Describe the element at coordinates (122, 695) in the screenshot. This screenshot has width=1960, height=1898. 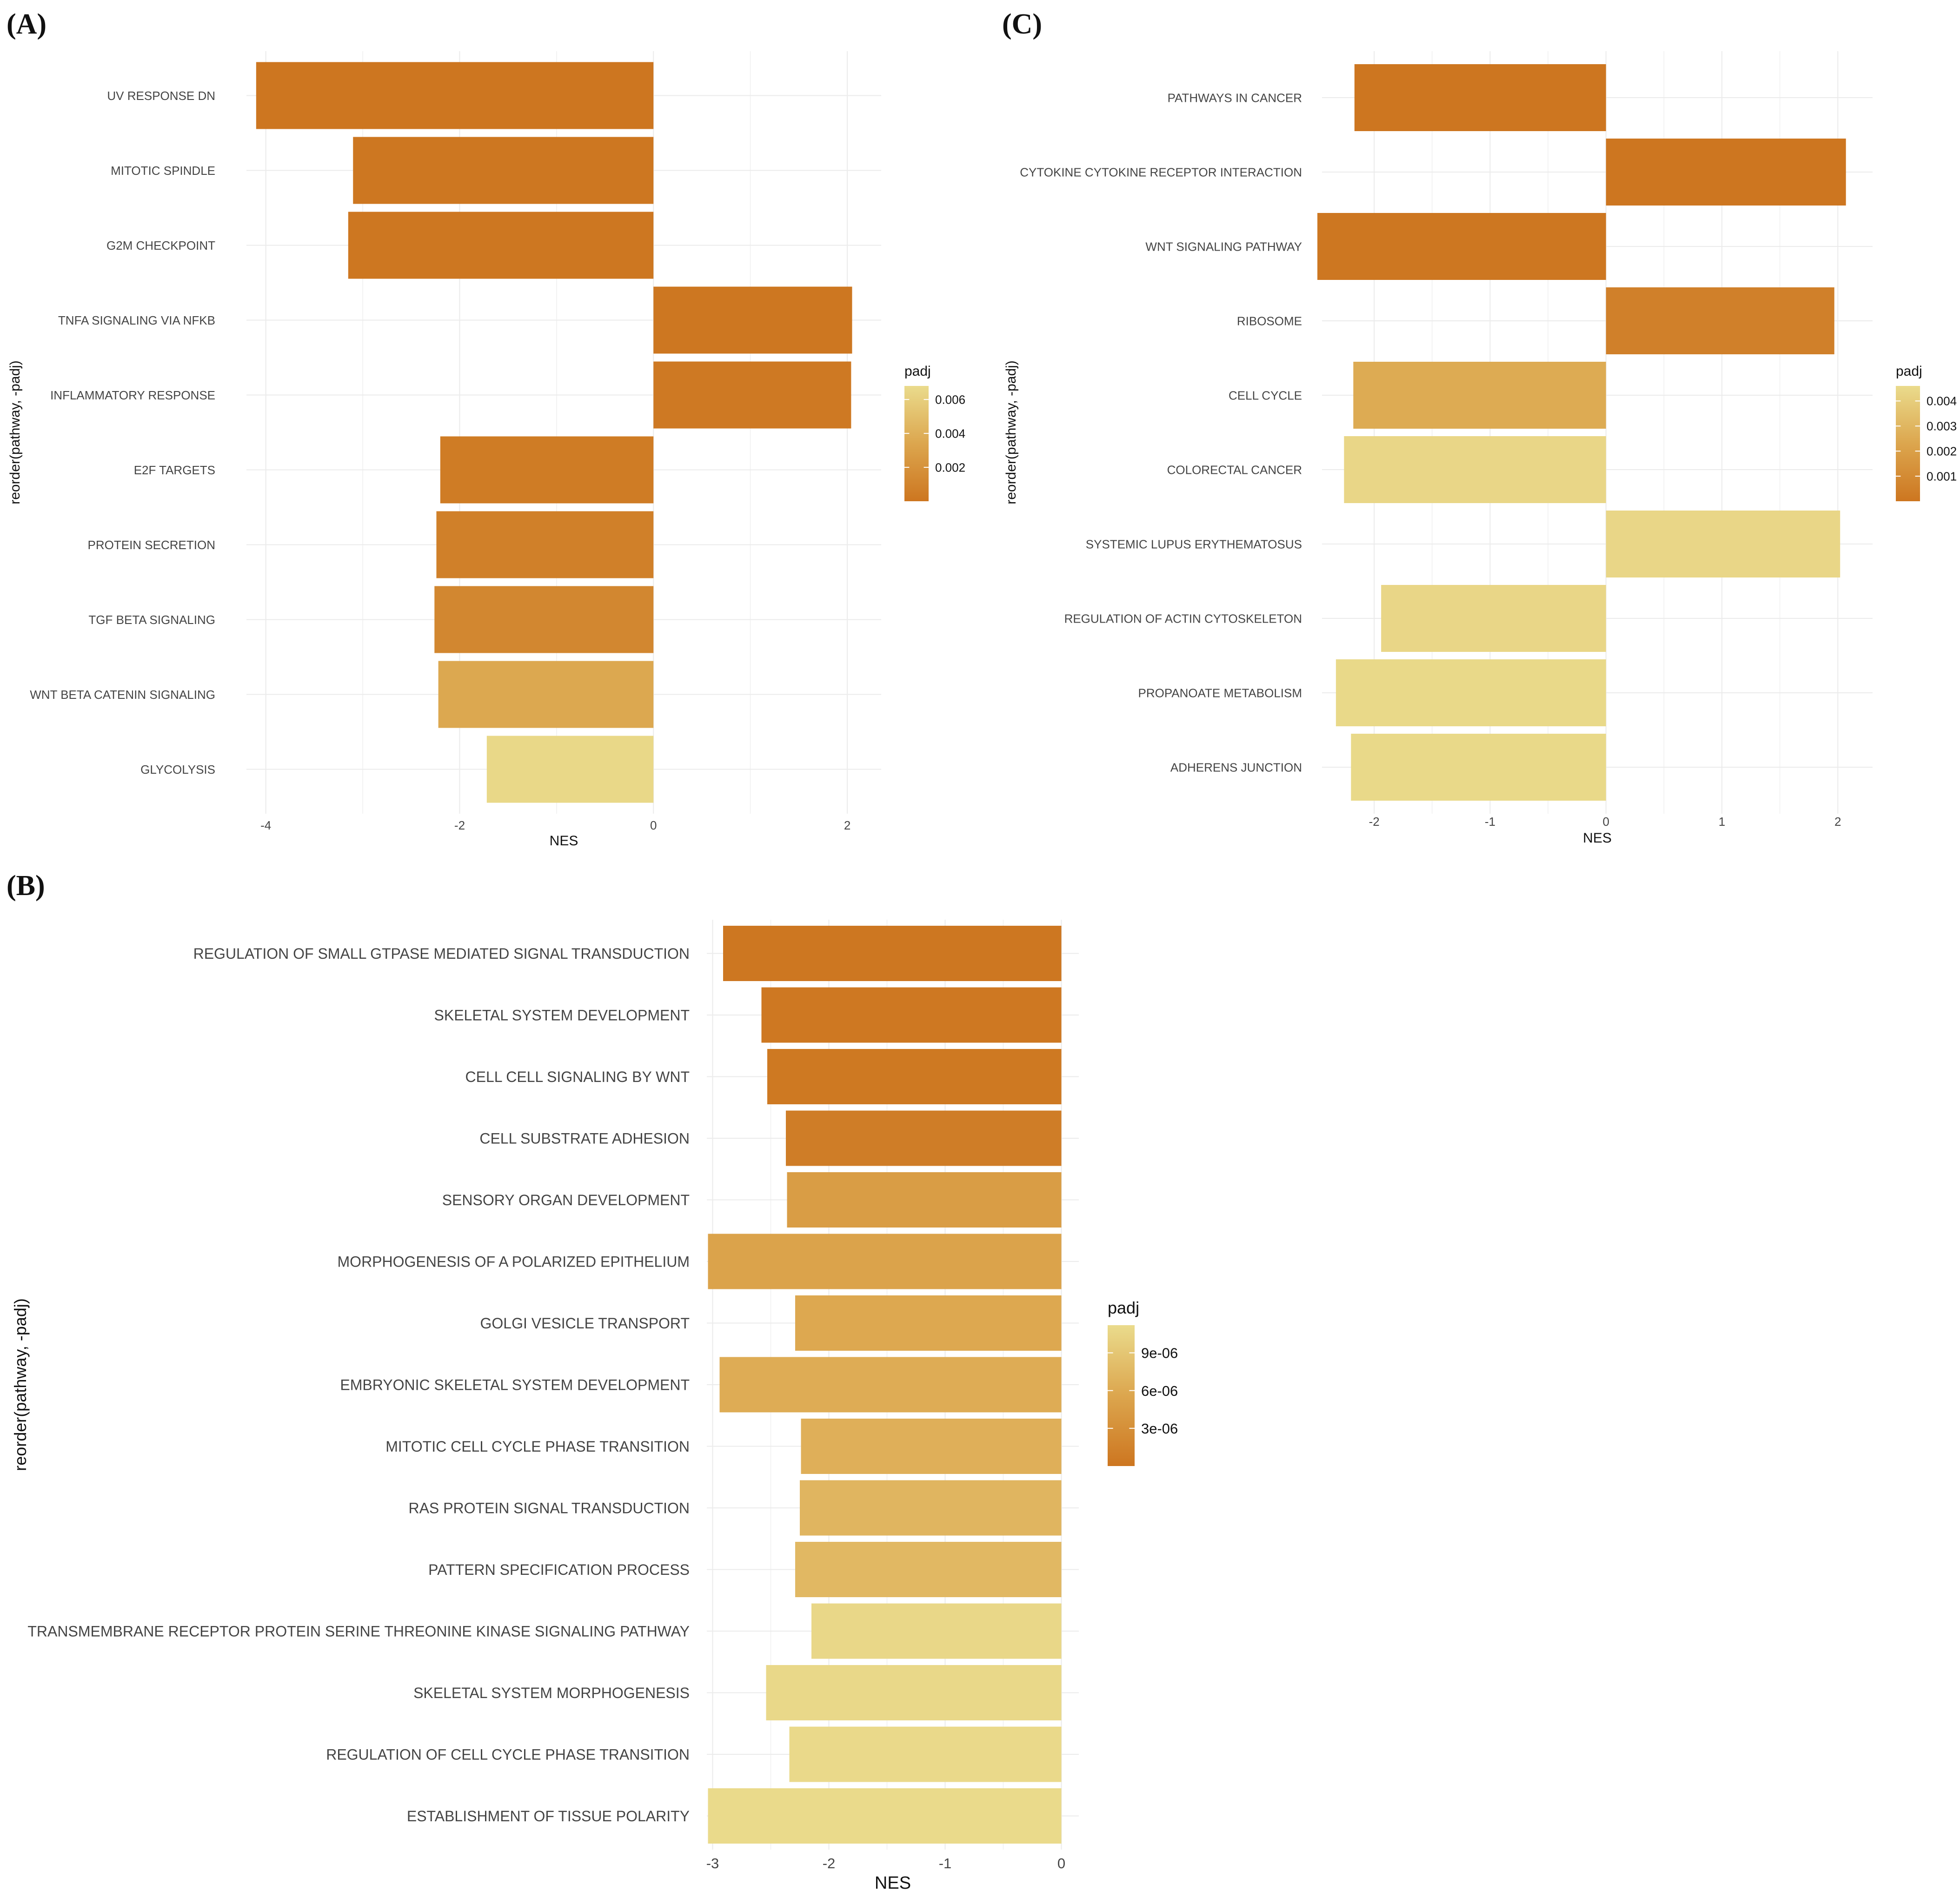
I see `category-label: WNT BETA CATENIN SIGNALING` at that location.